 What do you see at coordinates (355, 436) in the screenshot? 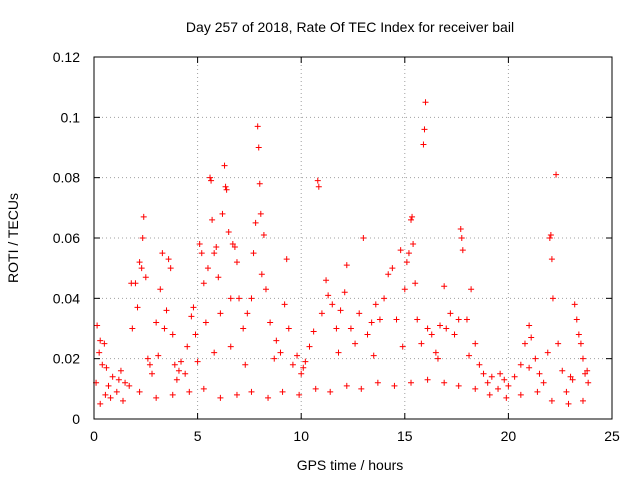
I see `x-tick-labels: 0 5 10 15 20 25` at bounding box center [355, 436].